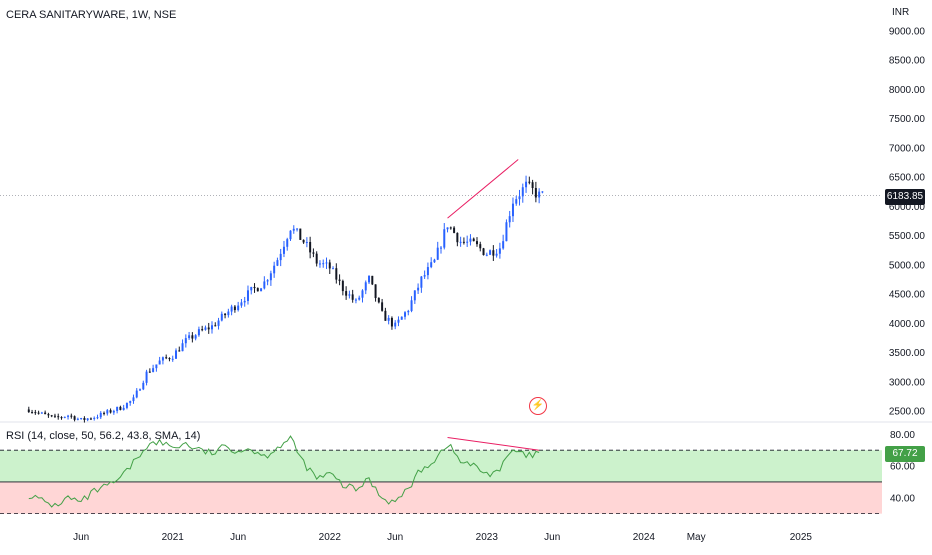  What do you see at coordinates (907, 148) in the screenshot?
I see `price-axis-tick: 7000.00` at bounding box center [907, 148].